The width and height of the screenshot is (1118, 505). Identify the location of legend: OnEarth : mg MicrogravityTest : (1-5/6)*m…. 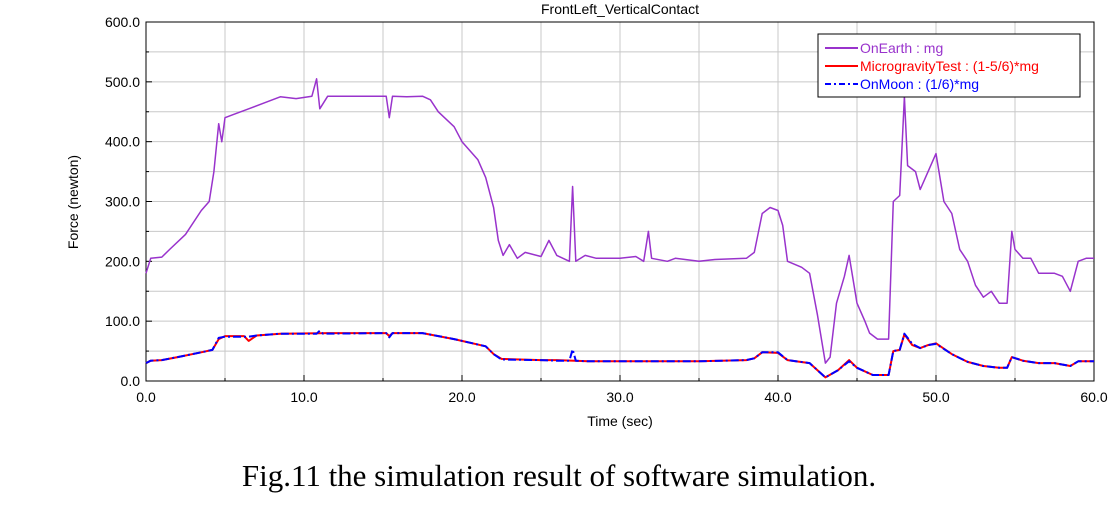
(949, 65).